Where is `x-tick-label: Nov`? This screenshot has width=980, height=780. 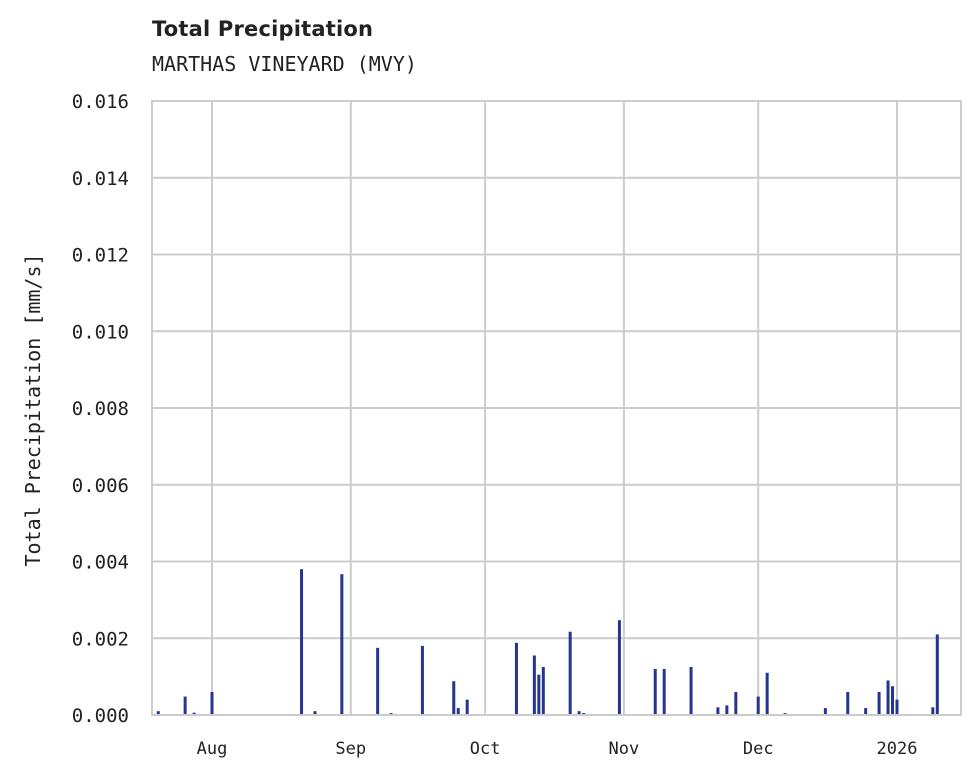
x-tick-label: Nov is located at coordinates (624, 749).